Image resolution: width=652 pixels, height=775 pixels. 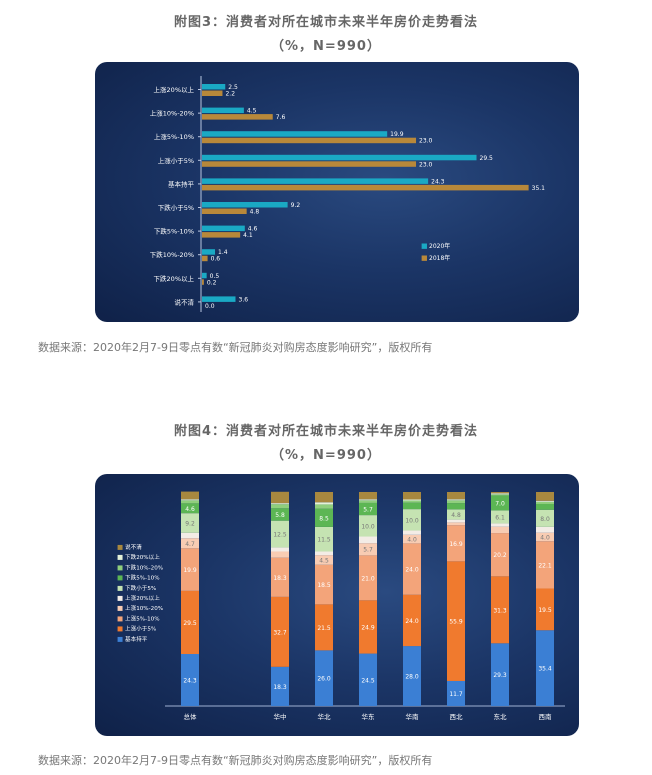 I want to click on legend-label: 基本持平, so click(x=136, y=639).